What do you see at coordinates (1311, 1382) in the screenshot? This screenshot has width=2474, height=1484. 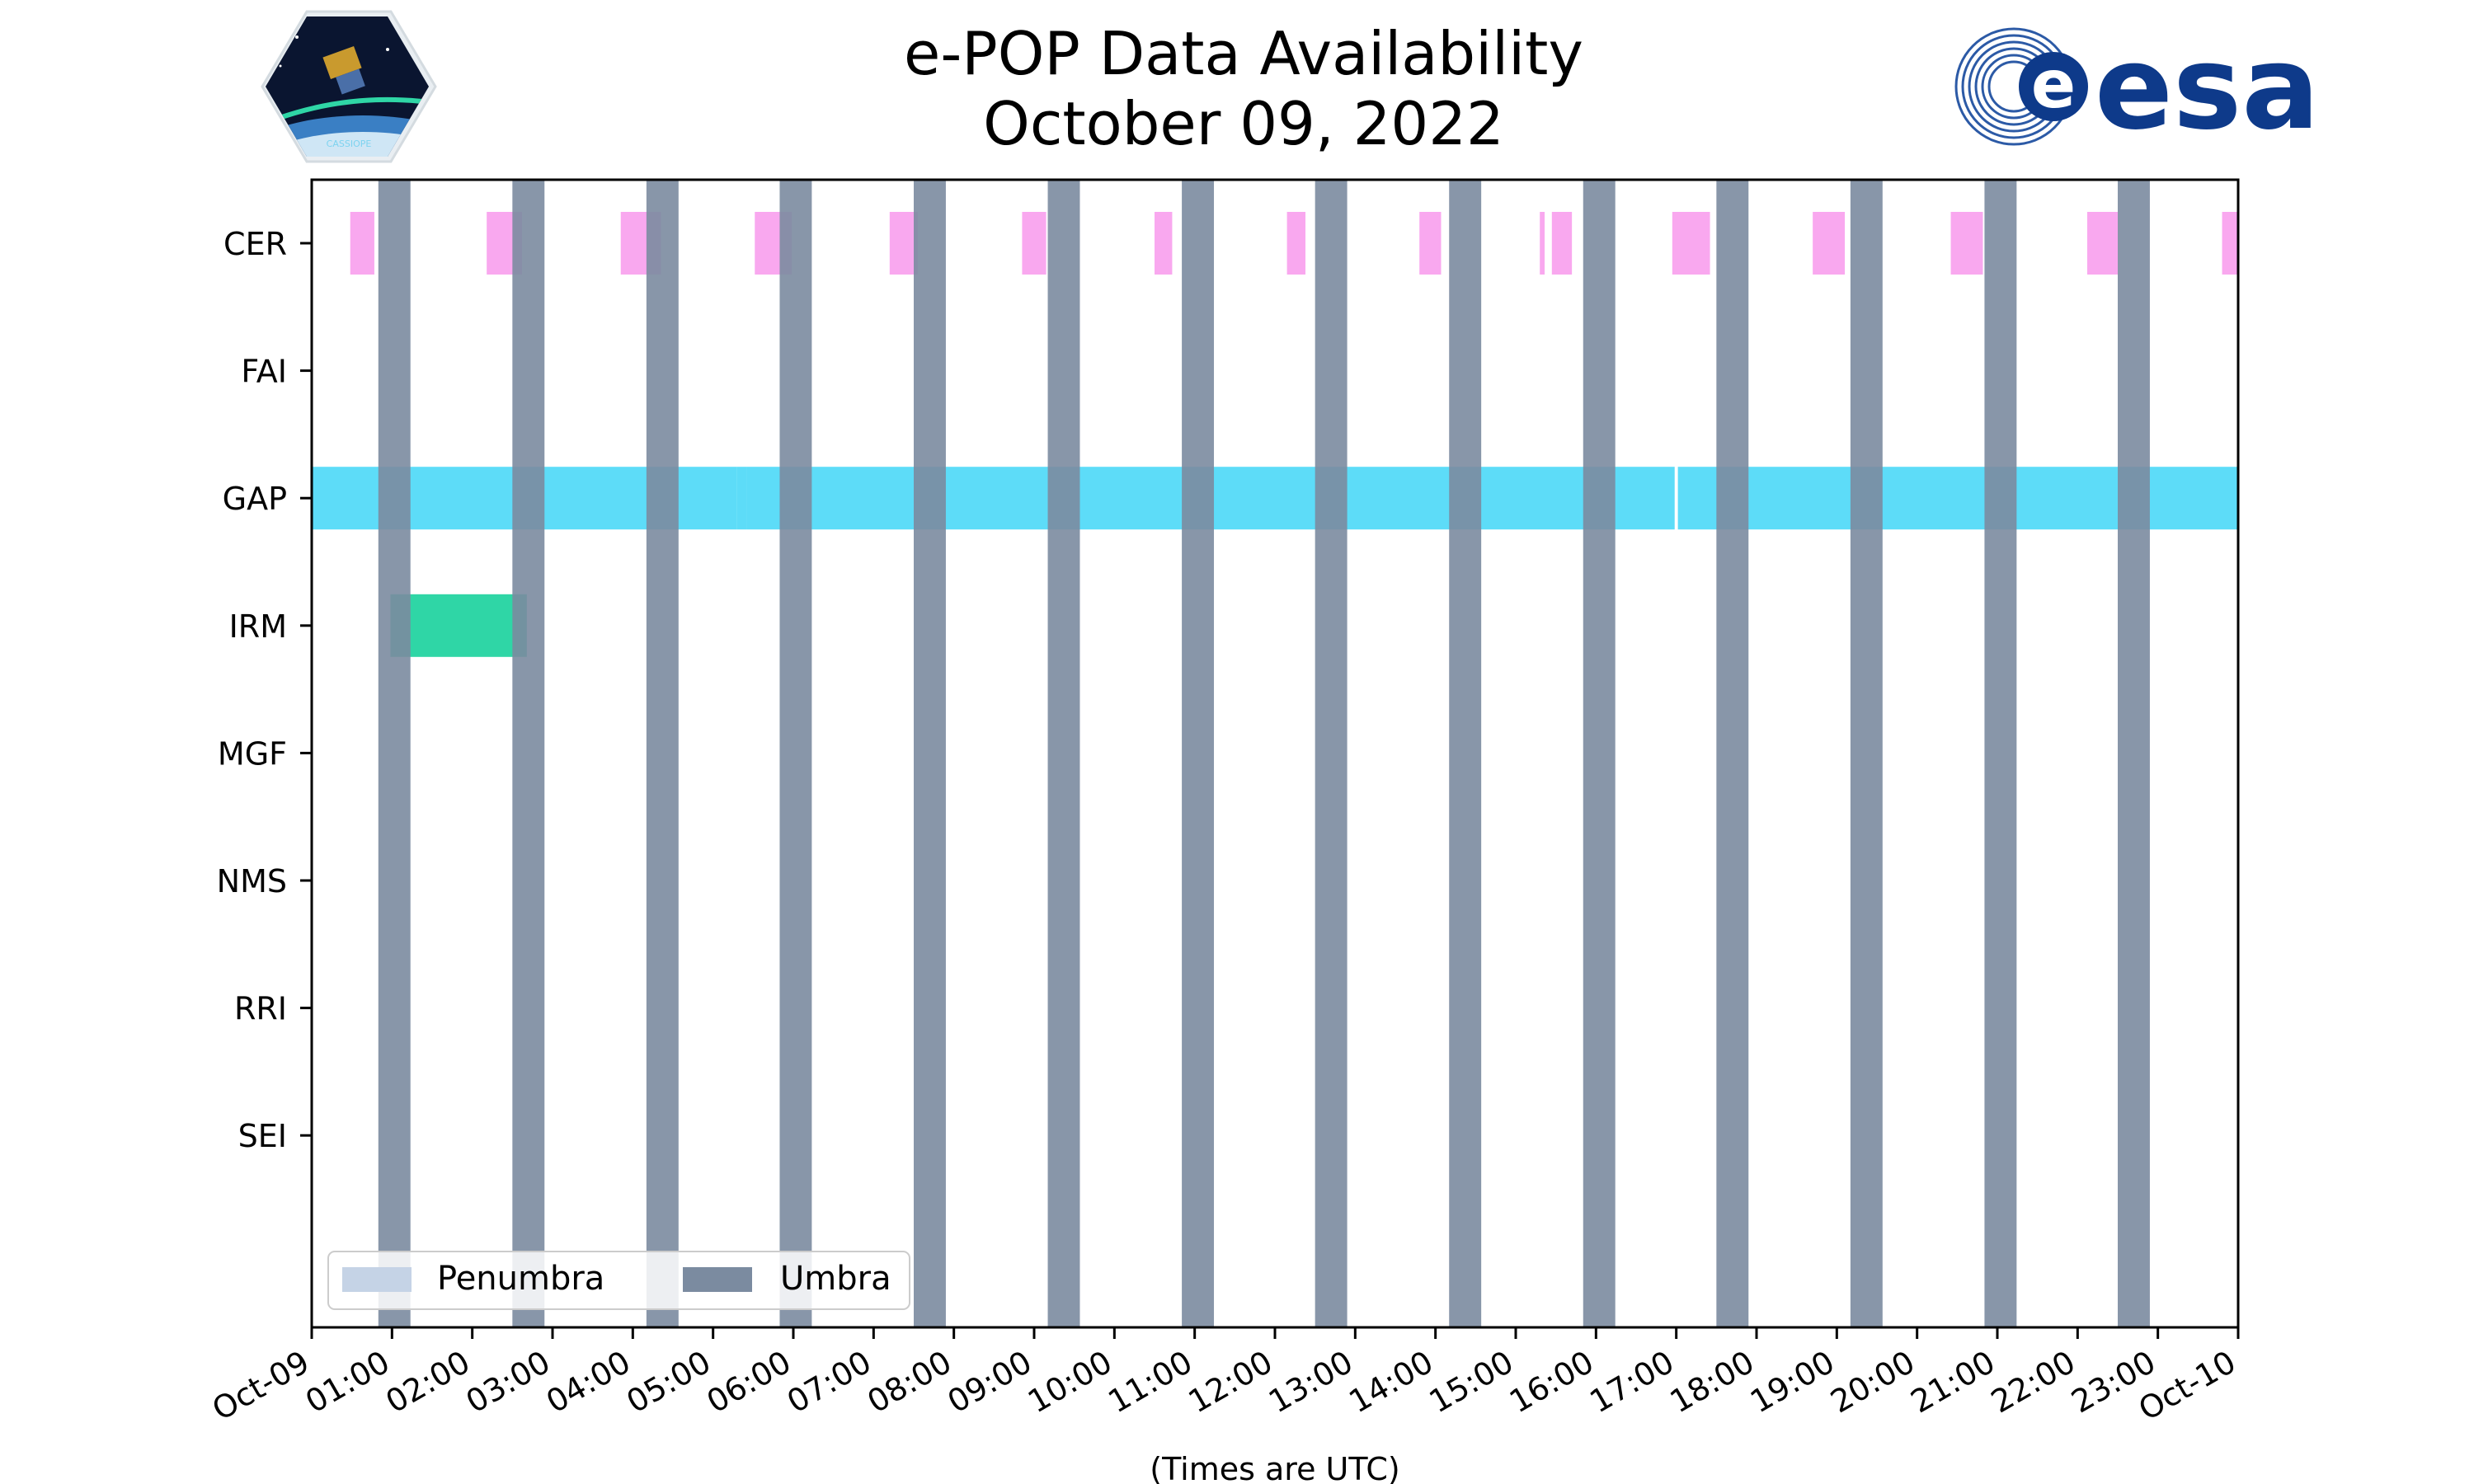 I see `x-tick-label: 13:00` at bounding box center [1311, 1382].